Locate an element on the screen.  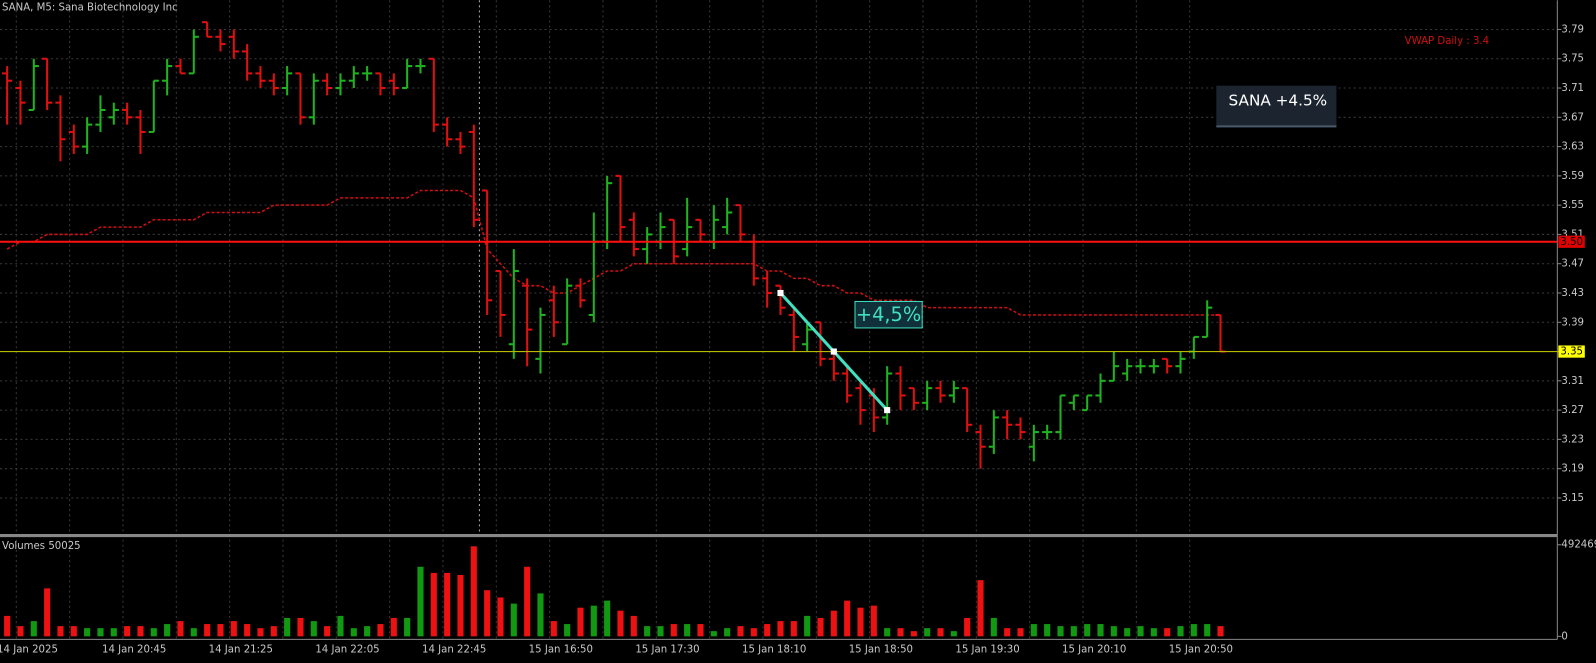
price-box-label: 3.35 is located at coordinates (1571, 352).